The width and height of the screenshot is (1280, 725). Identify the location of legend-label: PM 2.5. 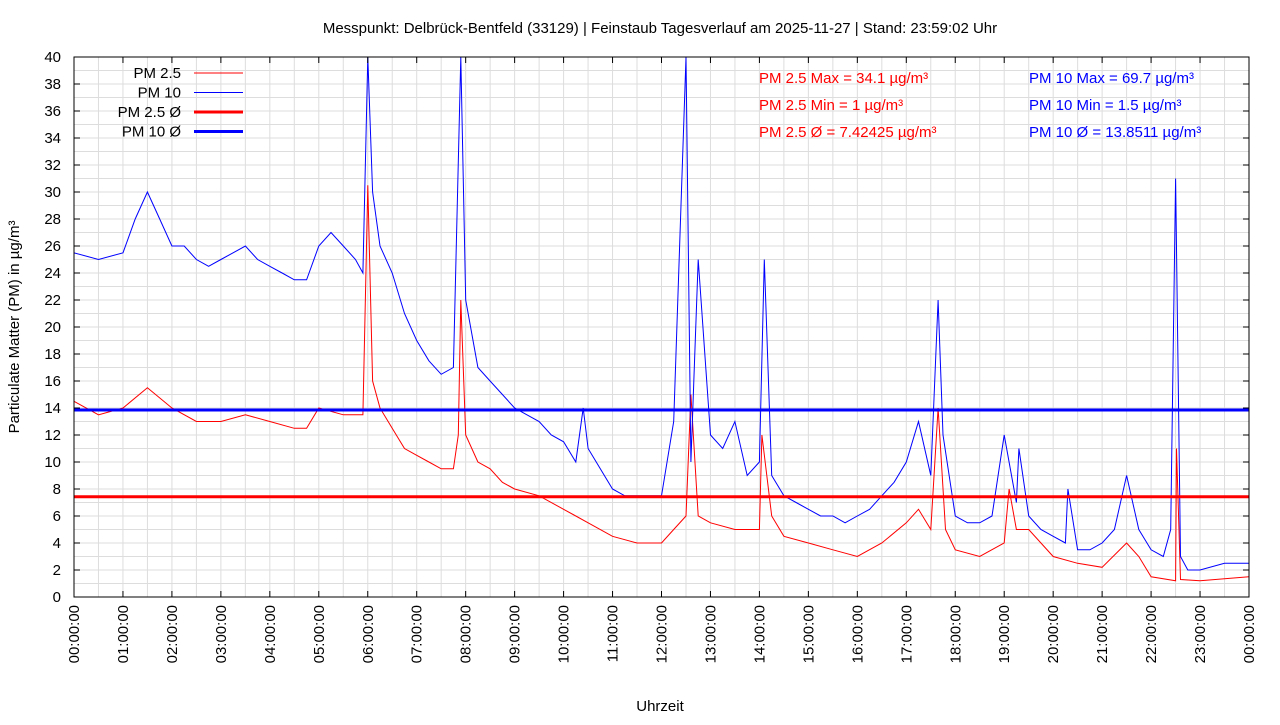
(157, 73).